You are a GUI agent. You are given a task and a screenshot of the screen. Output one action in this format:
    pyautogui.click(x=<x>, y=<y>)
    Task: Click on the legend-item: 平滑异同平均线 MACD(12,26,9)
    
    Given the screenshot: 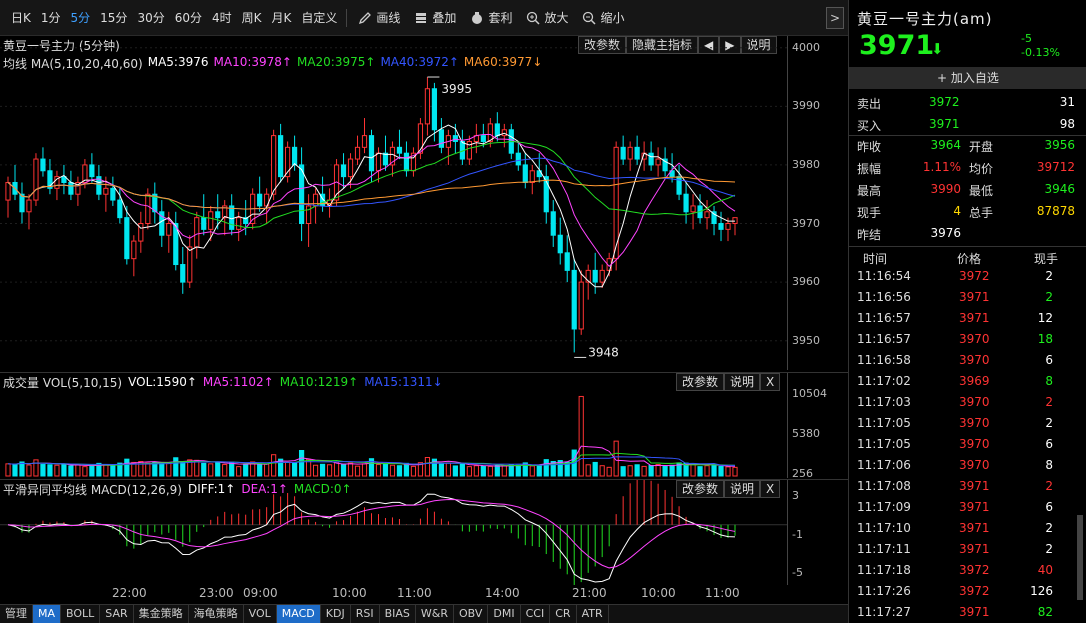 What is the action you would take?
    pyautogui.click(x=92, y=489)
    